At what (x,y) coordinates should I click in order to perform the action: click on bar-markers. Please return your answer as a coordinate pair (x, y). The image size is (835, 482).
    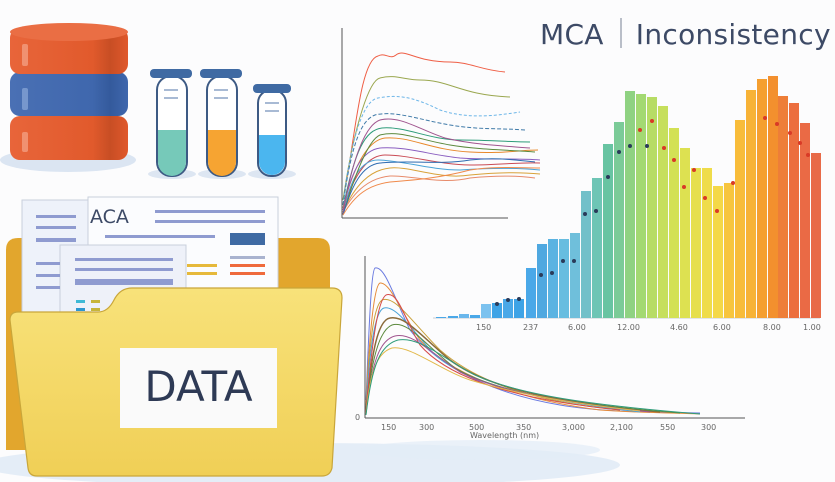
    Looking at the image, I should click on (572, 225).